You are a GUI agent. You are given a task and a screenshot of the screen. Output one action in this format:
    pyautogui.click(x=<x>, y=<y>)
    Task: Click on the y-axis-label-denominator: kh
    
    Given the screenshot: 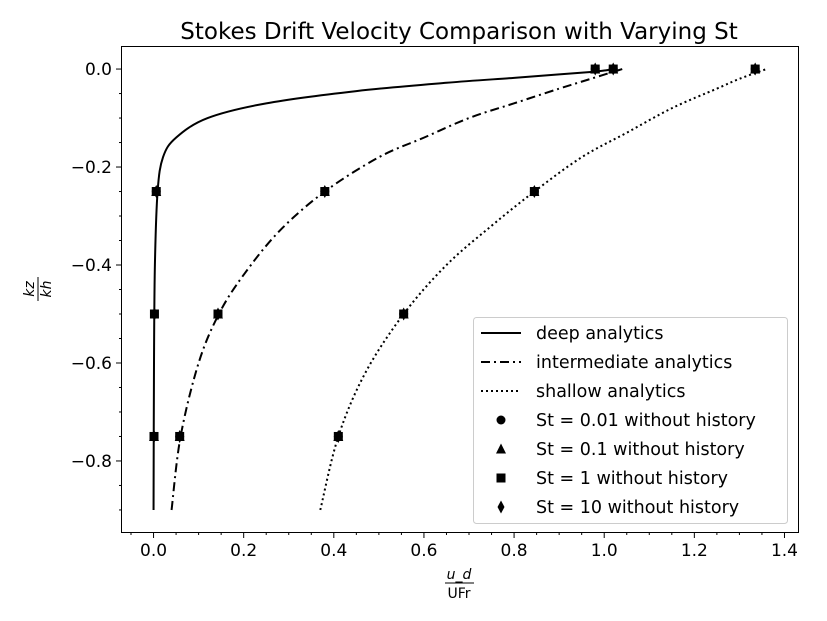 What is the action you would take?
    pyautogui.click(x=47, y=289)
    